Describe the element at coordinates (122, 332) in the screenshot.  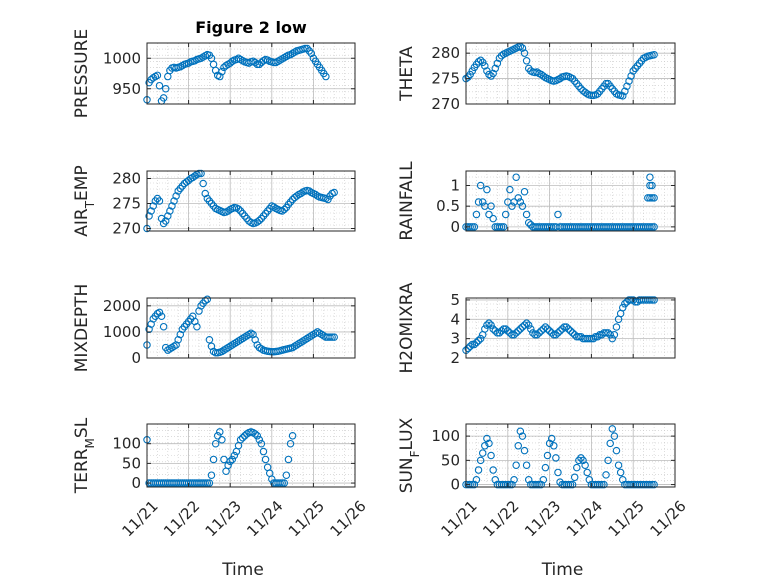
I see `y-tick-label: 1000` at that location.